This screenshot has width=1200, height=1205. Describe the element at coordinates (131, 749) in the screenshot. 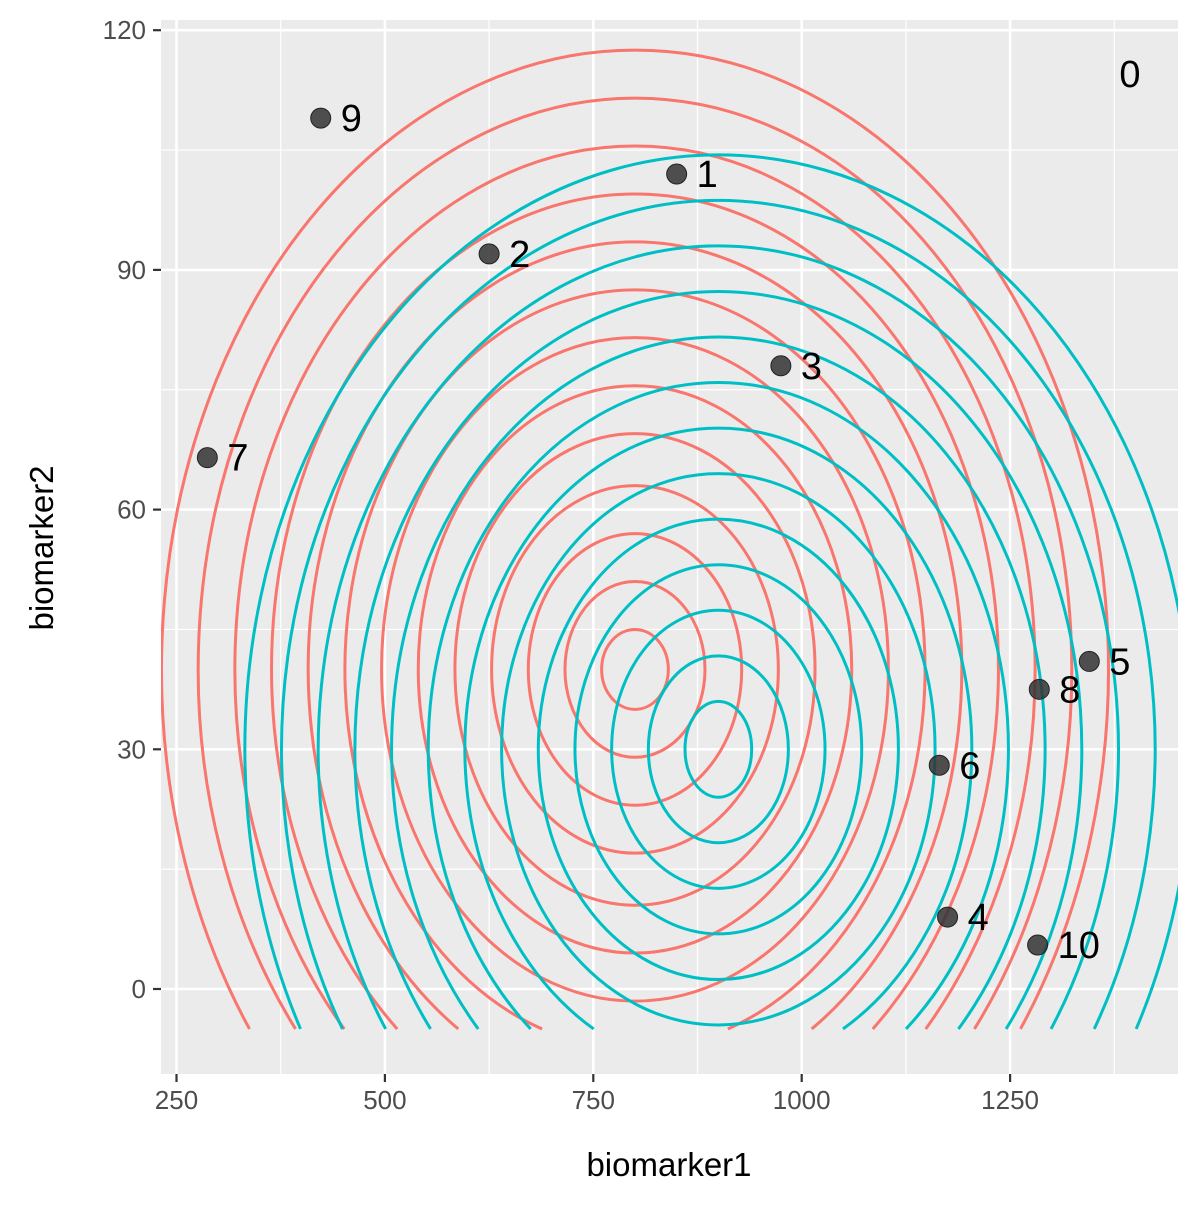

I see `y-tick-label: 30` at that location.